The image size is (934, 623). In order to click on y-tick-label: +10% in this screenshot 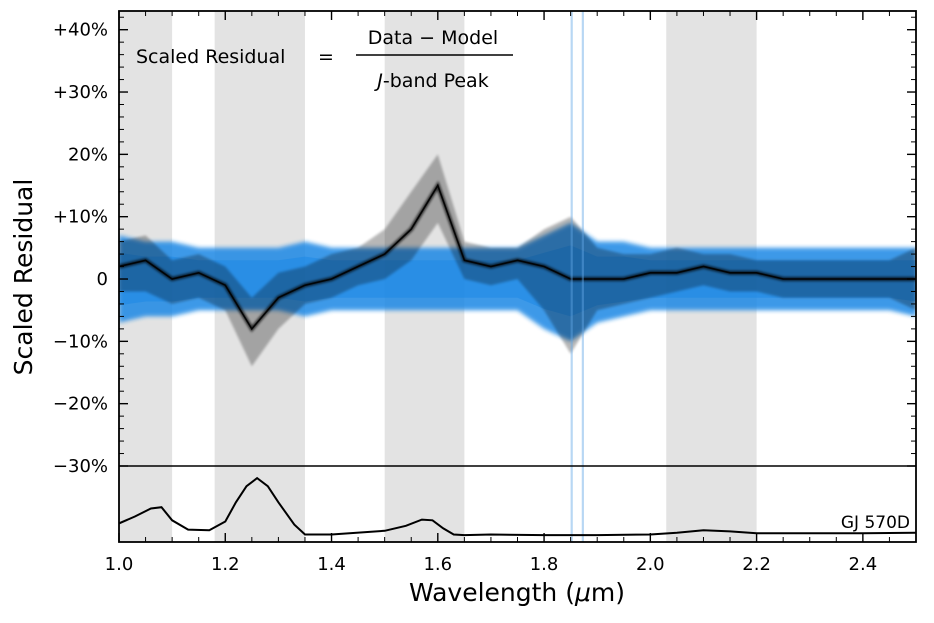, I will do `click(80, 217)`.